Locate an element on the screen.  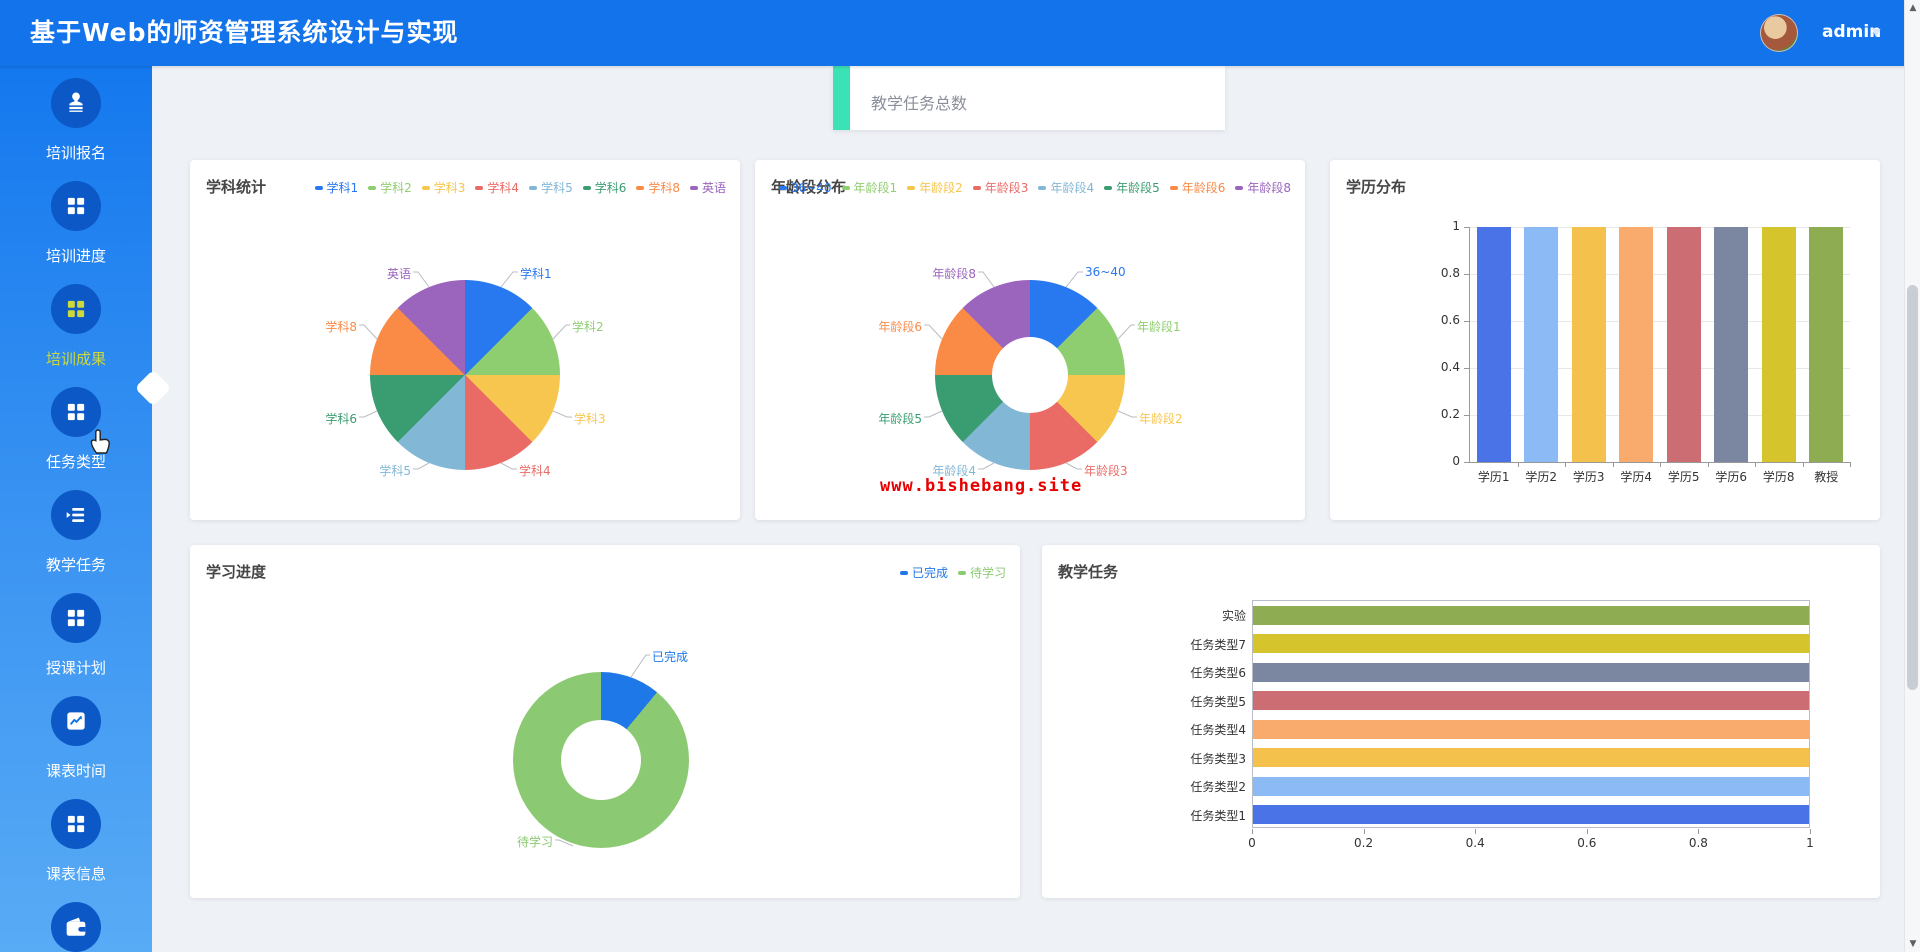
bar-学历1 is located at coordinates (1493, 344).